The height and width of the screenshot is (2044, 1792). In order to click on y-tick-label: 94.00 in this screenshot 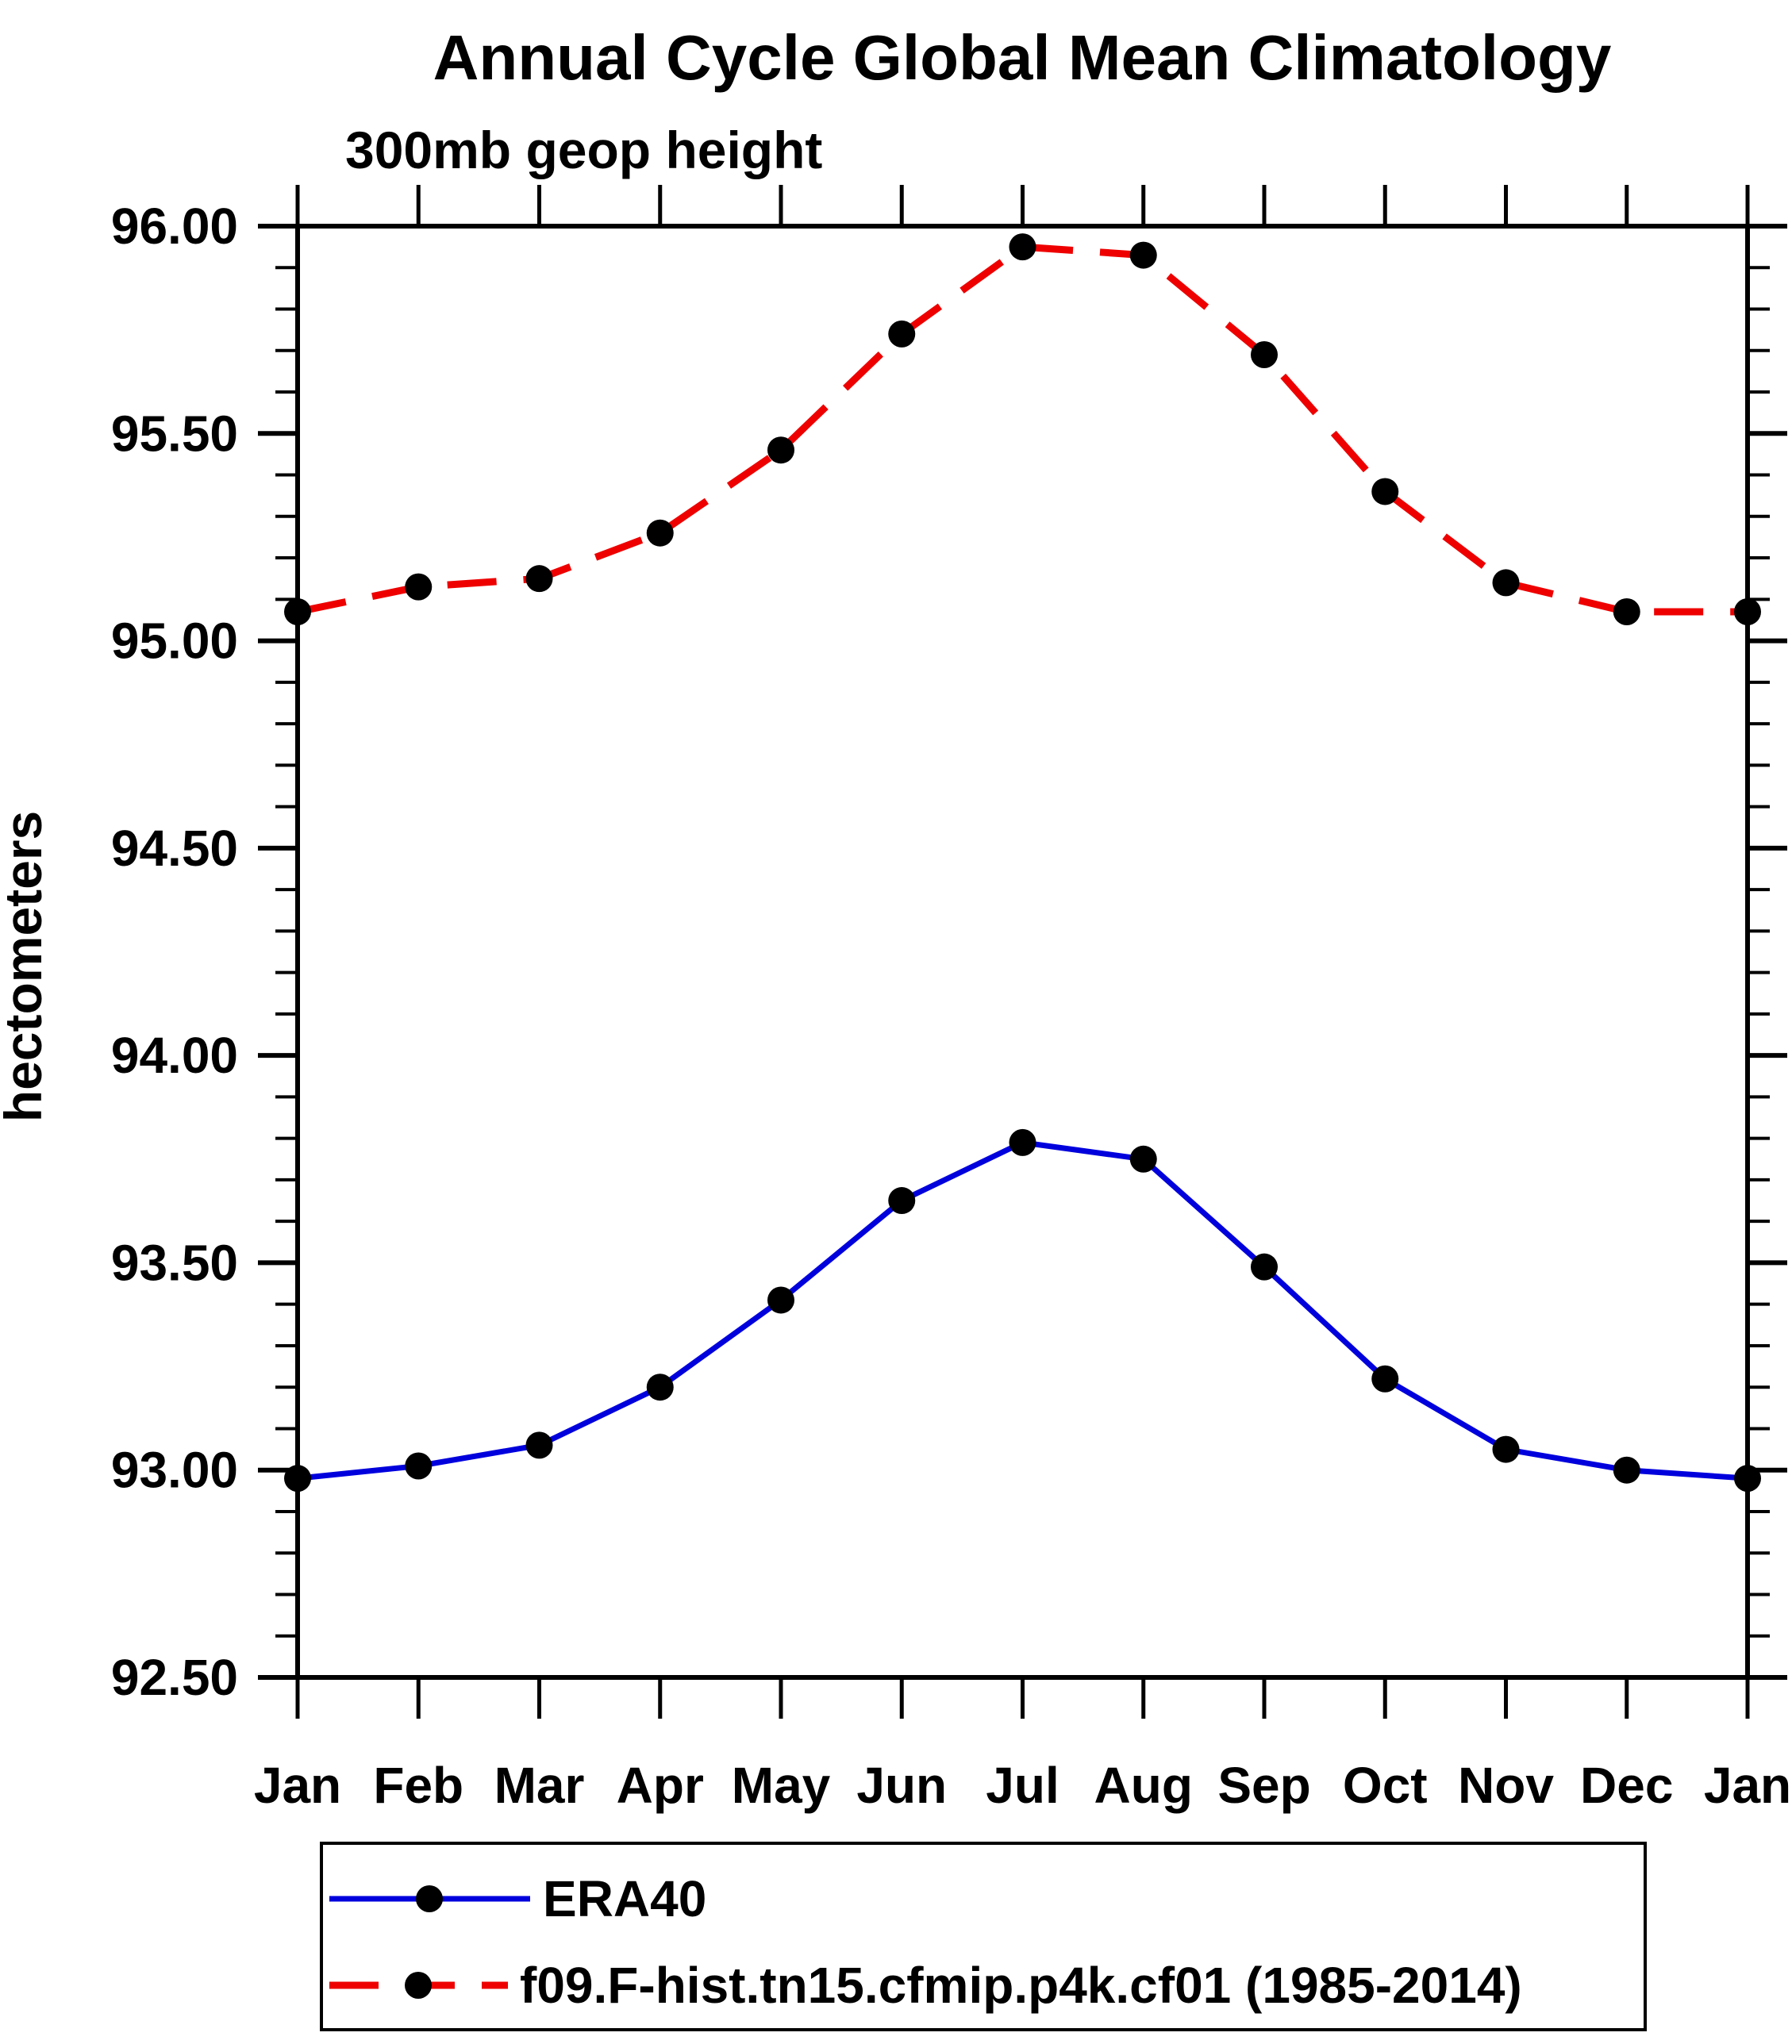, I will do `click(174, 1055)`.